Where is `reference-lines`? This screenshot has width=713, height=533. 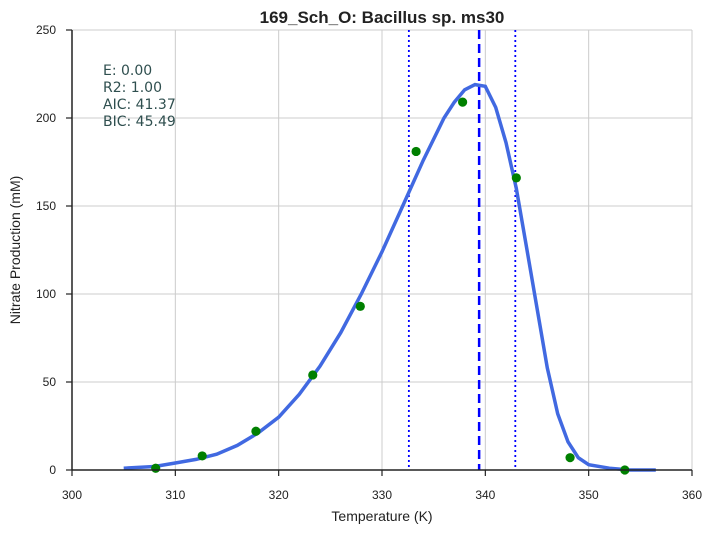 reference-lines is located at coordinates (462, 250).